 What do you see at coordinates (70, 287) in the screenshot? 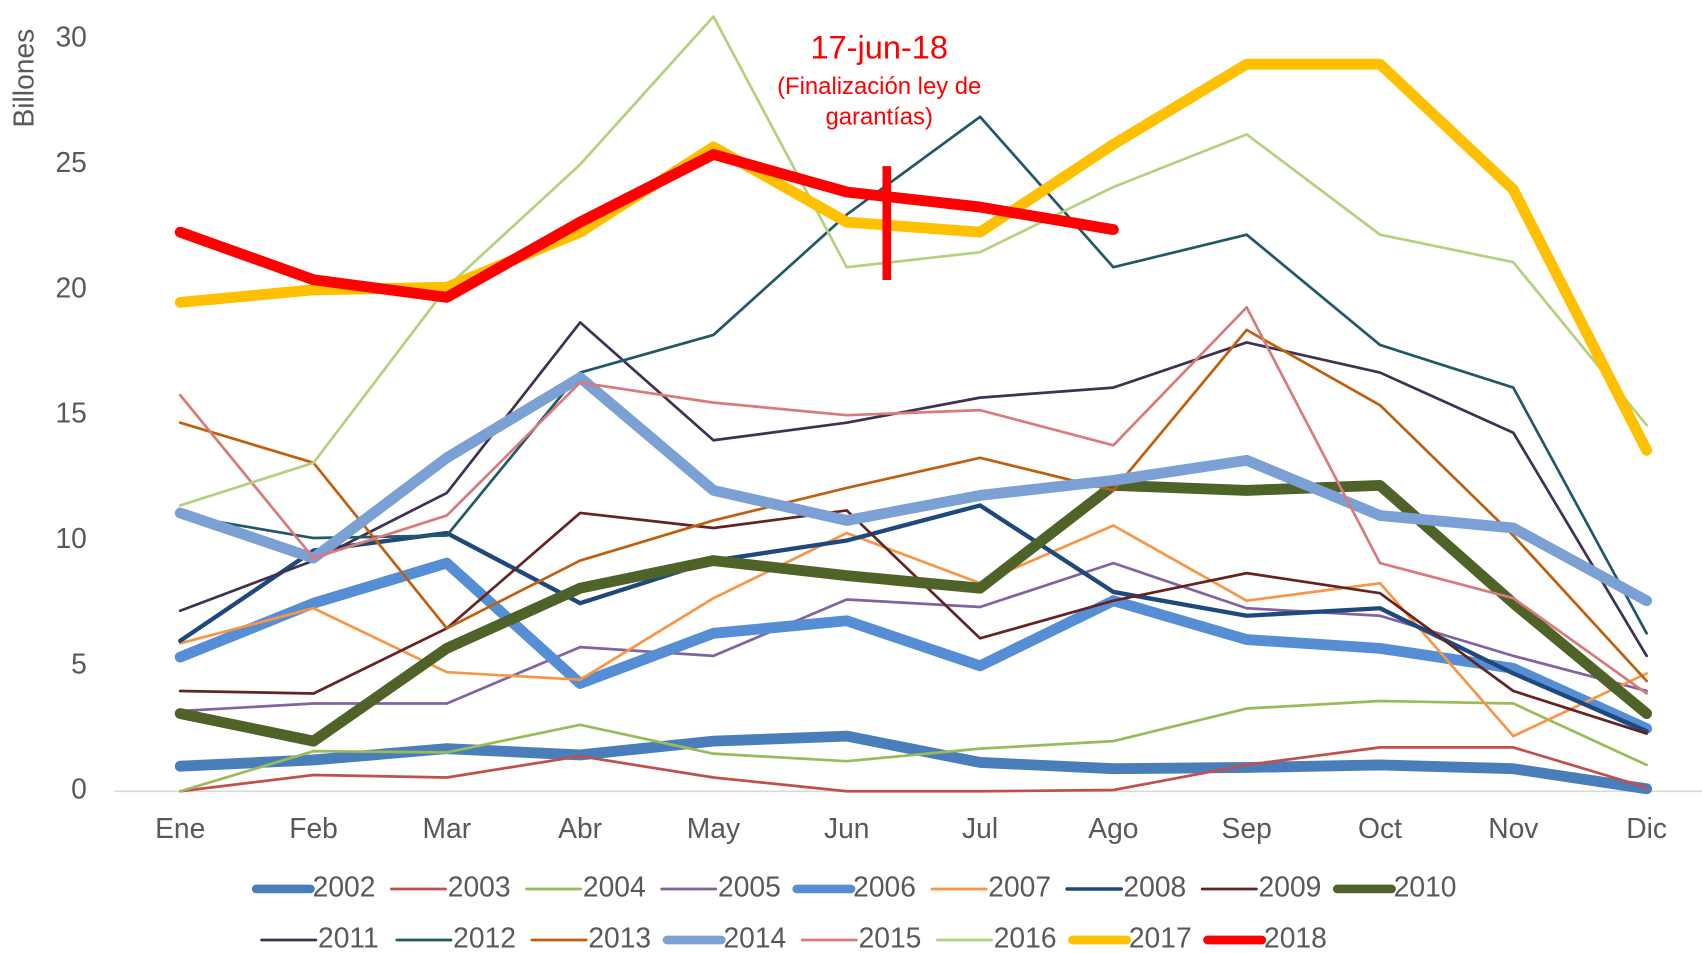
I see `y-tick-label: 20` at bounding box center [70, 287].